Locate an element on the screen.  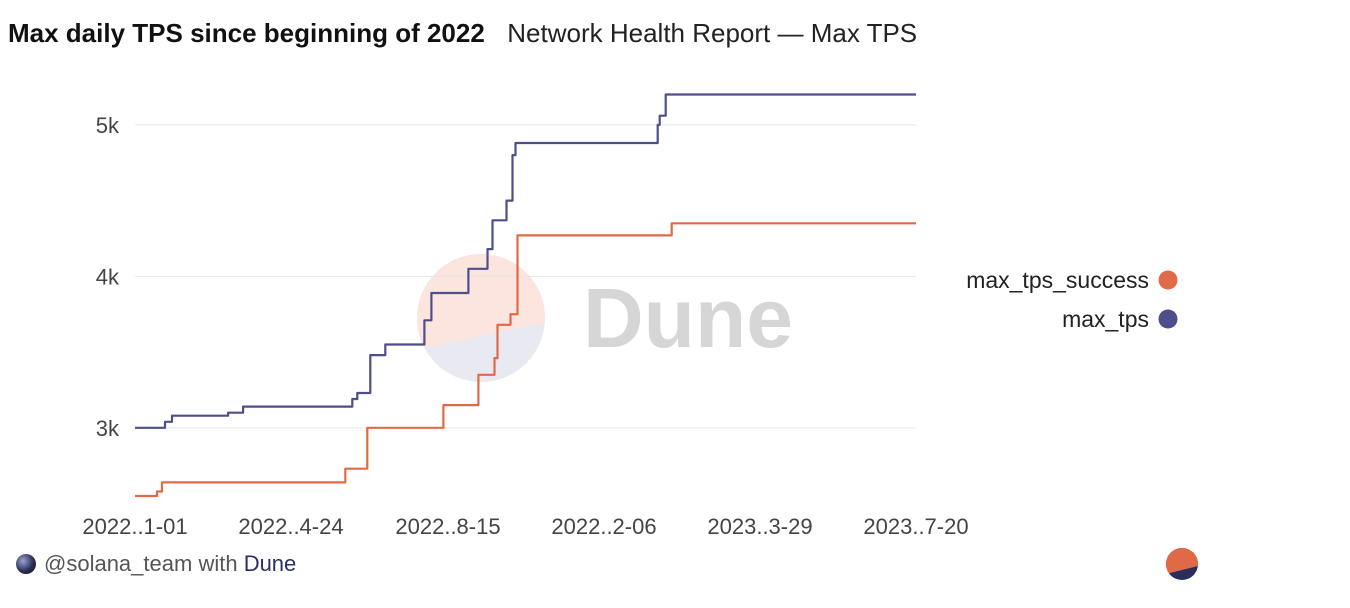
x-tick-label: 2022..8-15 is located at coordinates (447, 526).